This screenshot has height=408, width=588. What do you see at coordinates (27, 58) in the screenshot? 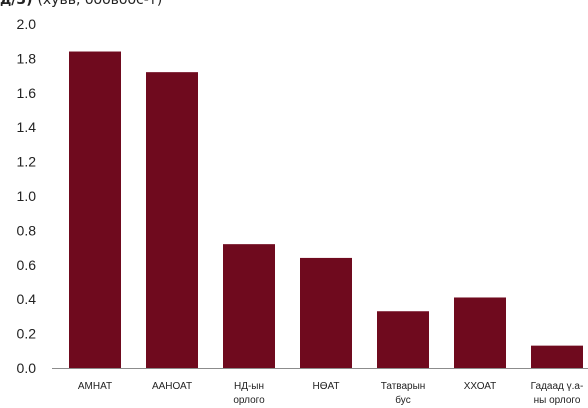
I see `y-tick-label: 1.8` at bounding box center [27, 58].